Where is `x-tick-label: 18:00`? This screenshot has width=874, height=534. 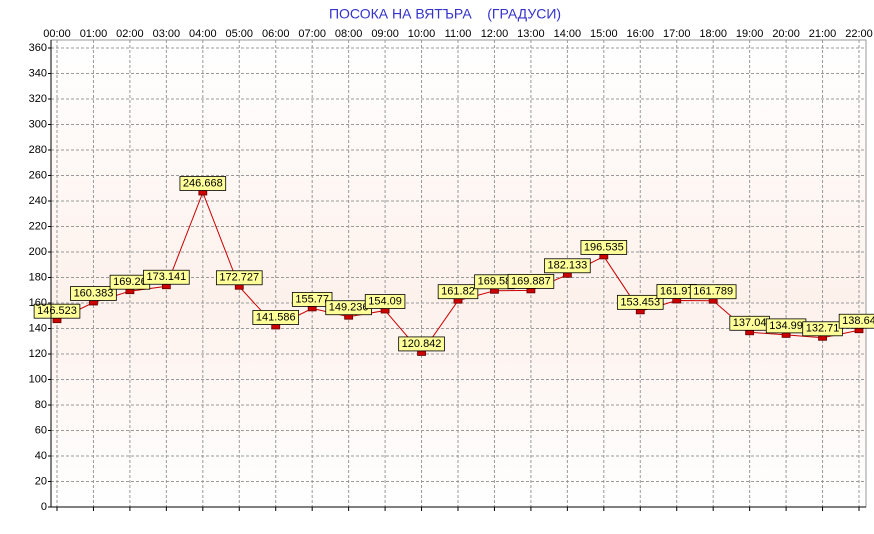 x-tick-label: 18:00 is located at coordinates (713, 34).